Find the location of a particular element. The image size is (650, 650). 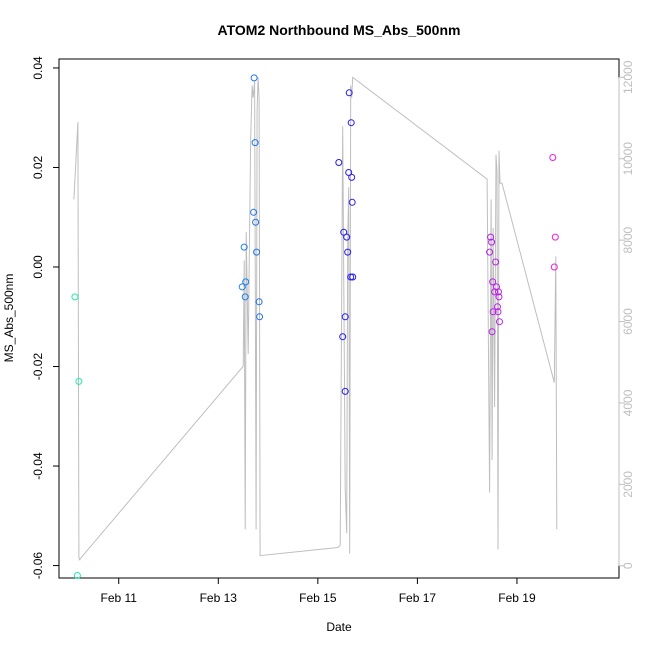

y2-tick-label: 8000 is located at coordinates (628, 239).